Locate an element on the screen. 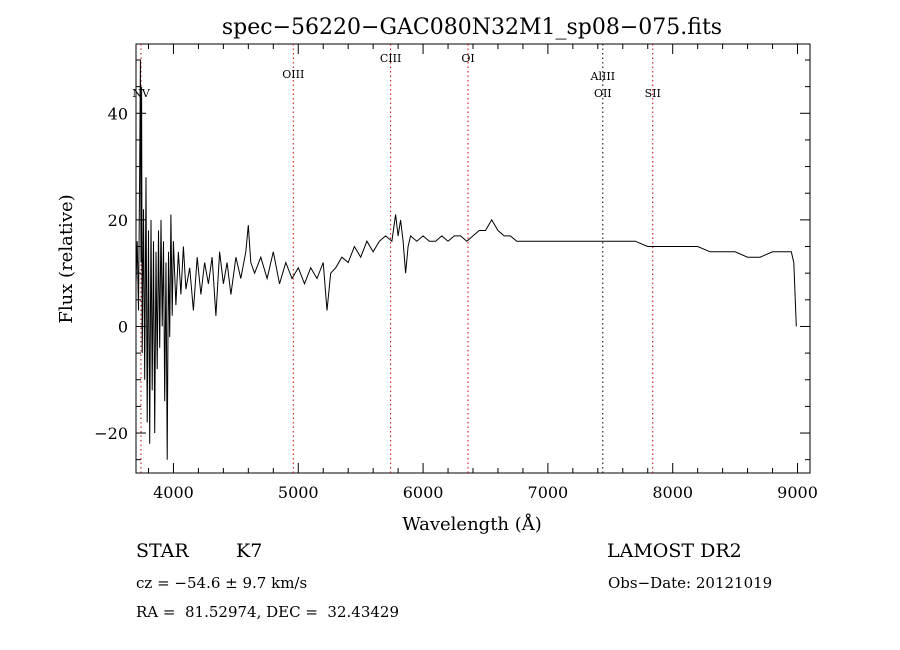 This screenshot has width=900, height=650. object-subclass: K7 is located at coordinates (249, 551).